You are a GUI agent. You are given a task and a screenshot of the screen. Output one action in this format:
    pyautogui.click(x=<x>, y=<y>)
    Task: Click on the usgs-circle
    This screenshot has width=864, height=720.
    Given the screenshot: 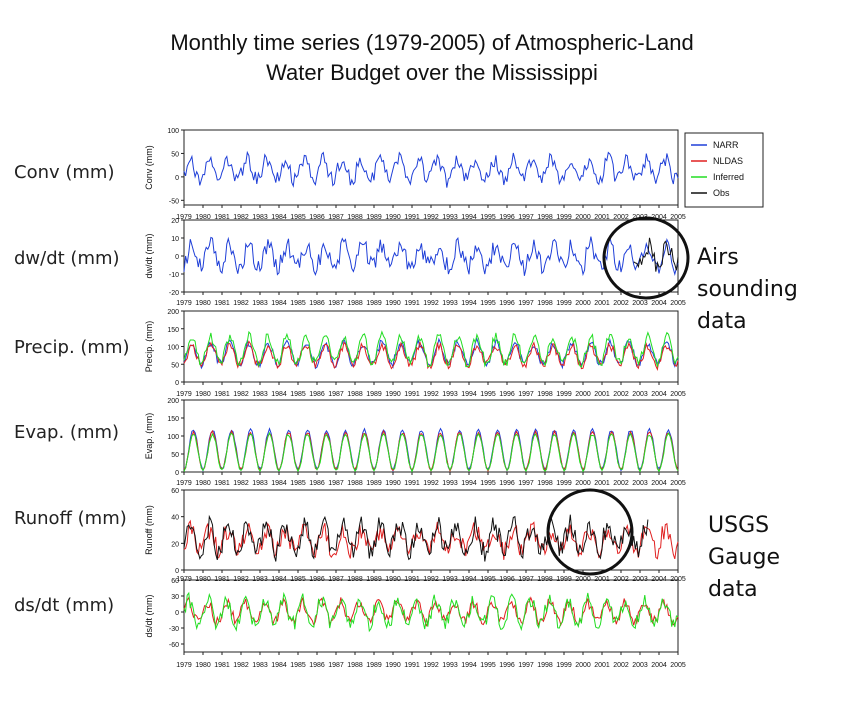 What is the action you would take?
    pyautogui.click(x=590, y=532)
    